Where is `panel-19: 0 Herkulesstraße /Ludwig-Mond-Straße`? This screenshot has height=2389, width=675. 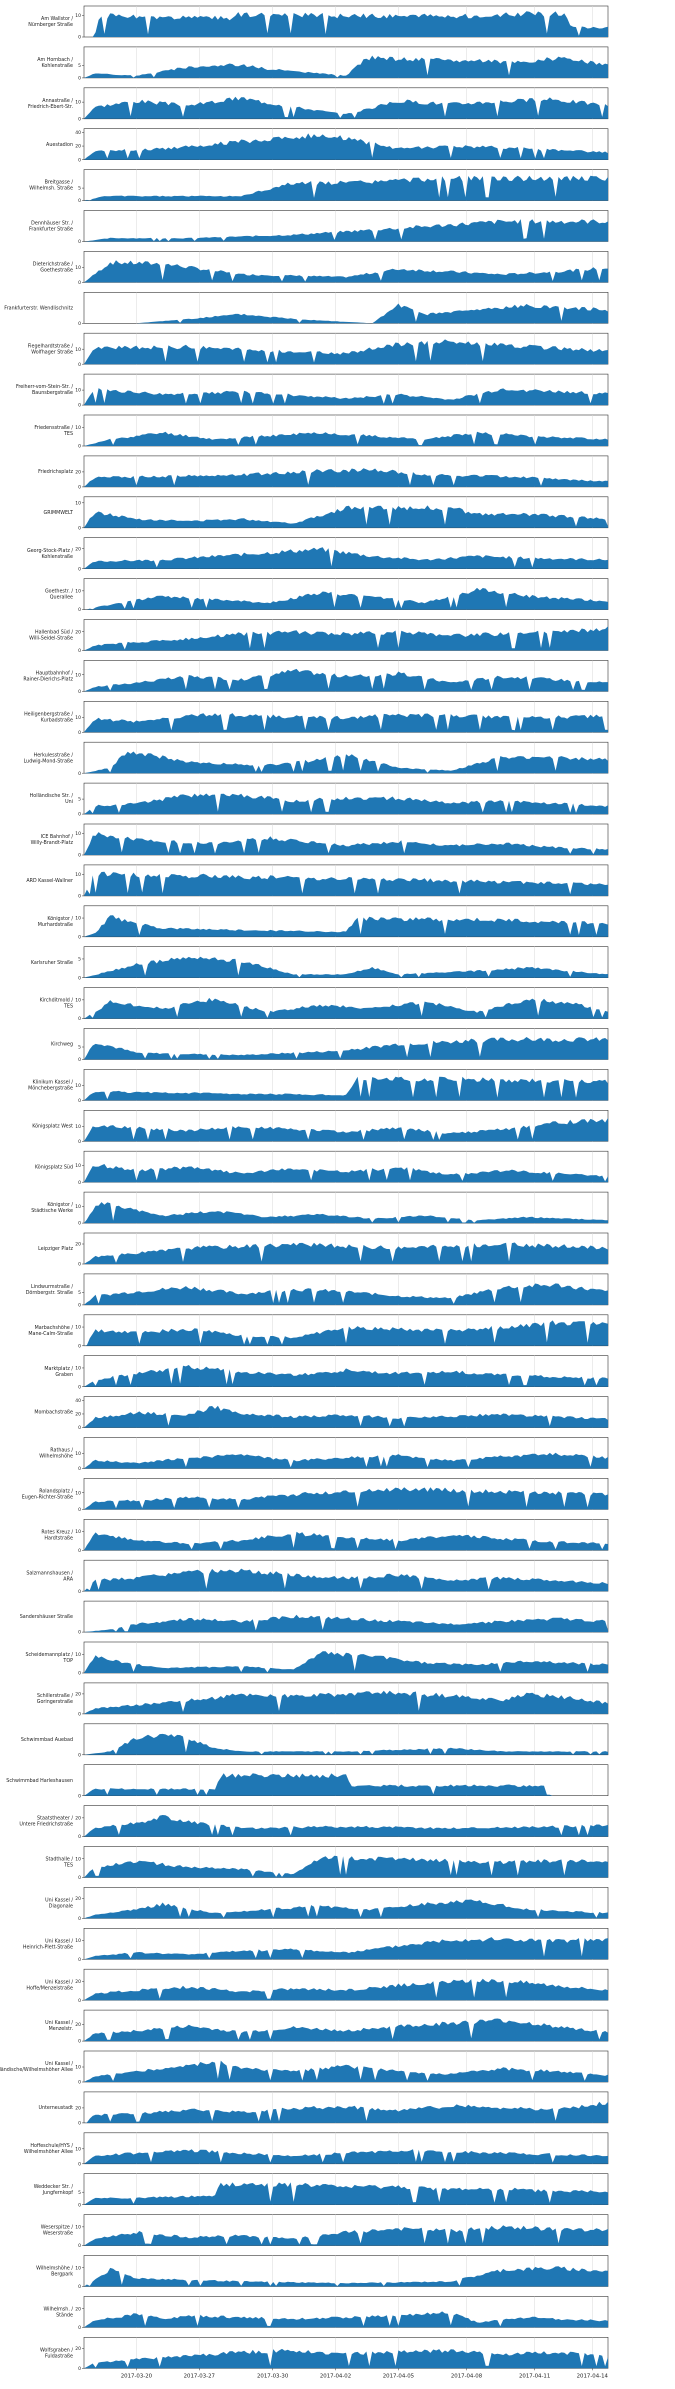 panel-19: 0 Herkulesstraße /Ludwig-Mond-Straße is located at coordinates (316, 759).